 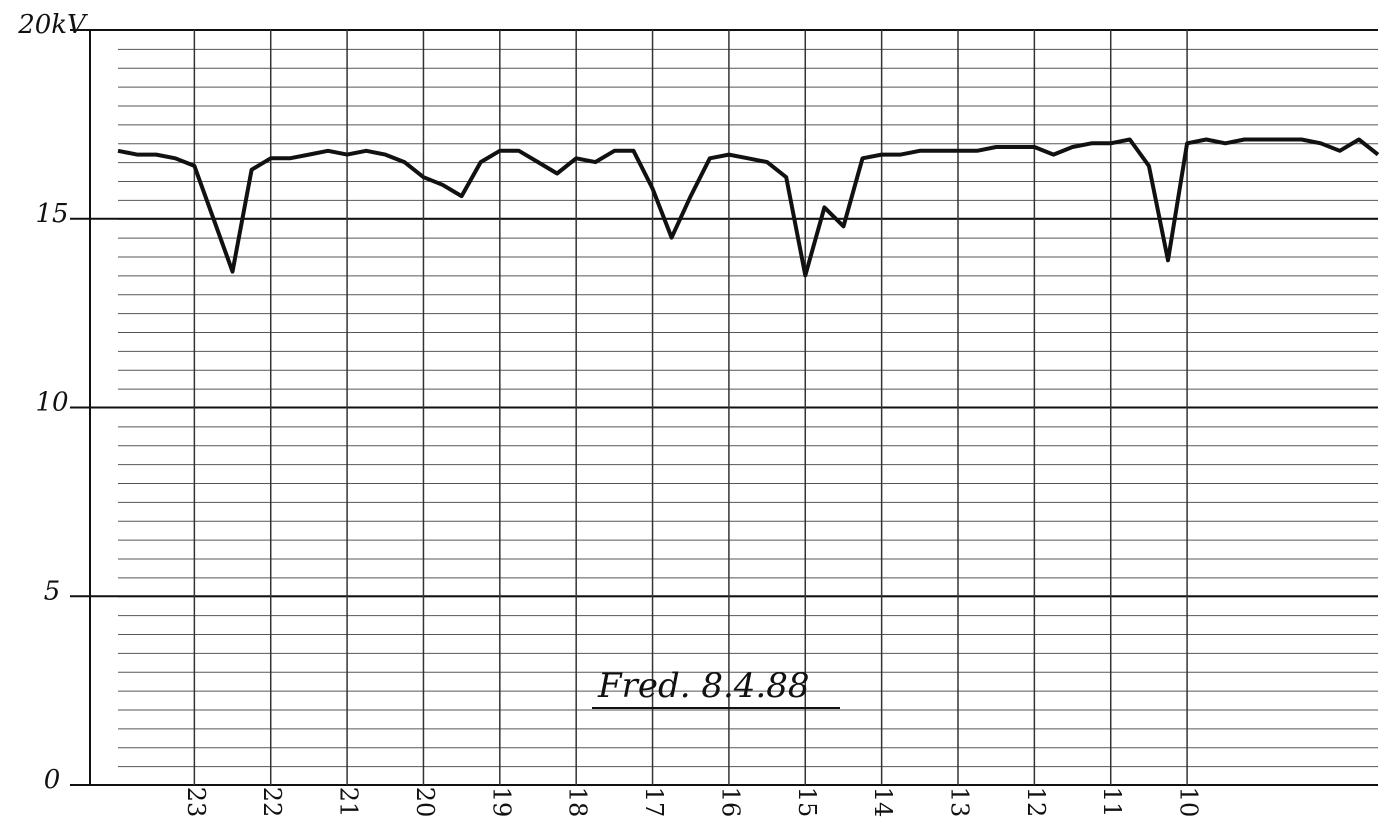 I want to click on x-tick-label: 18, so click(x=578, y=802).